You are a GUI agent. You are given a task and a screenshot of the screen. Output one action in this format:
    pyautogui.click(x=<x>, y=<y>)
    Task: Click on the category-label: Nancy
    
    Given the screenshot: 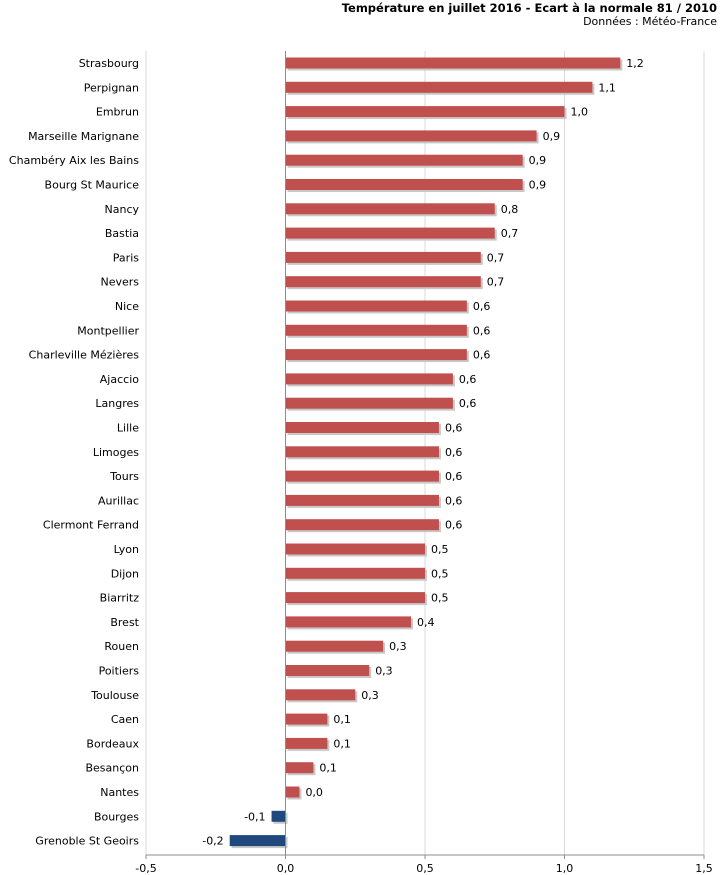 What is the action you would take?
    pyautogui.click(x=122, y=209)
    